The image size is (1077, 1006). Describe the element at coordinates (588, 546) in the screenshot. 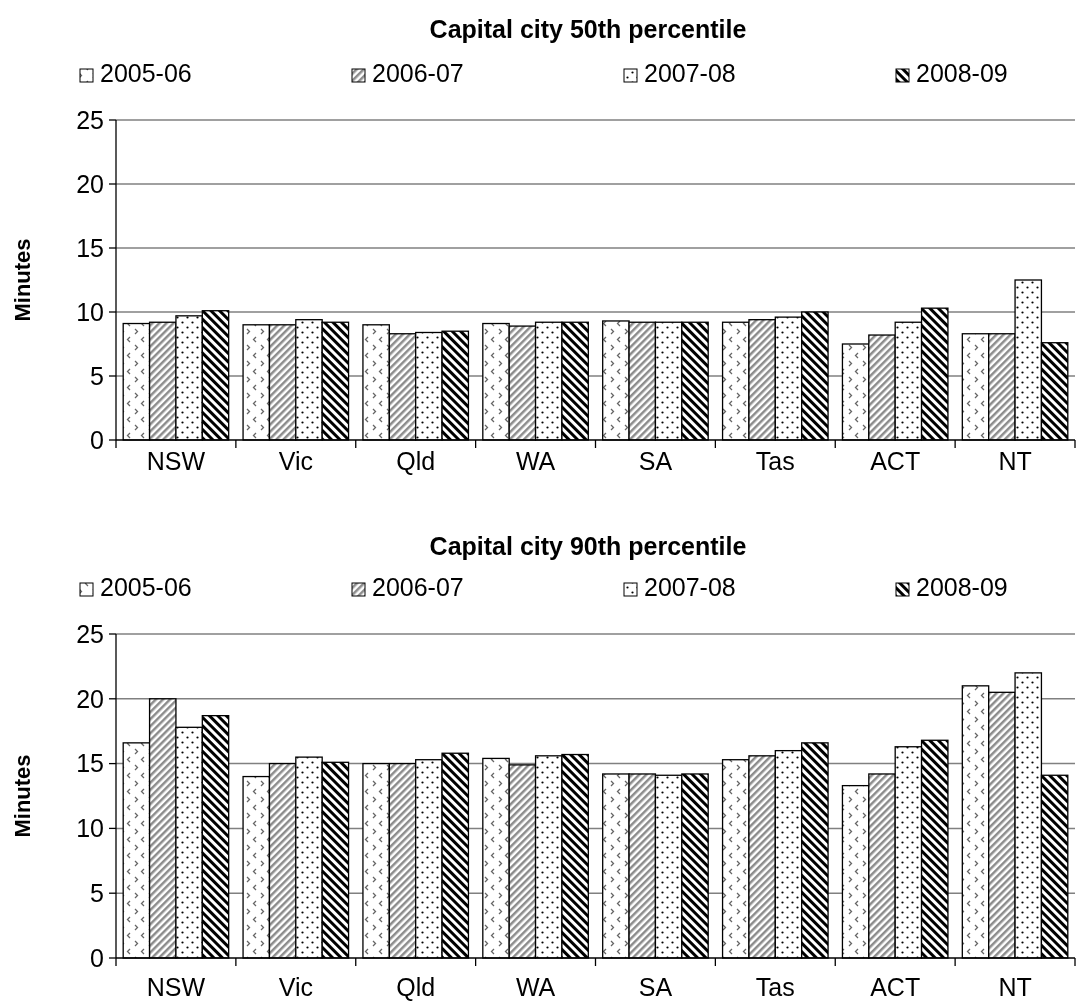

I see `chart-title: Capital city 90th percentile` at that location.